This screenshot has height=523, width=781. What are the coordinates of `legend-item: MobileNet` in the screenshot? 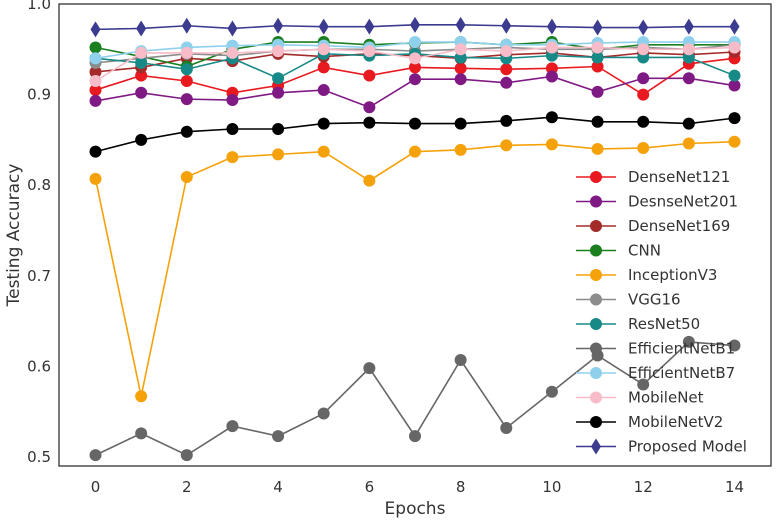 It's located at (640, 398).